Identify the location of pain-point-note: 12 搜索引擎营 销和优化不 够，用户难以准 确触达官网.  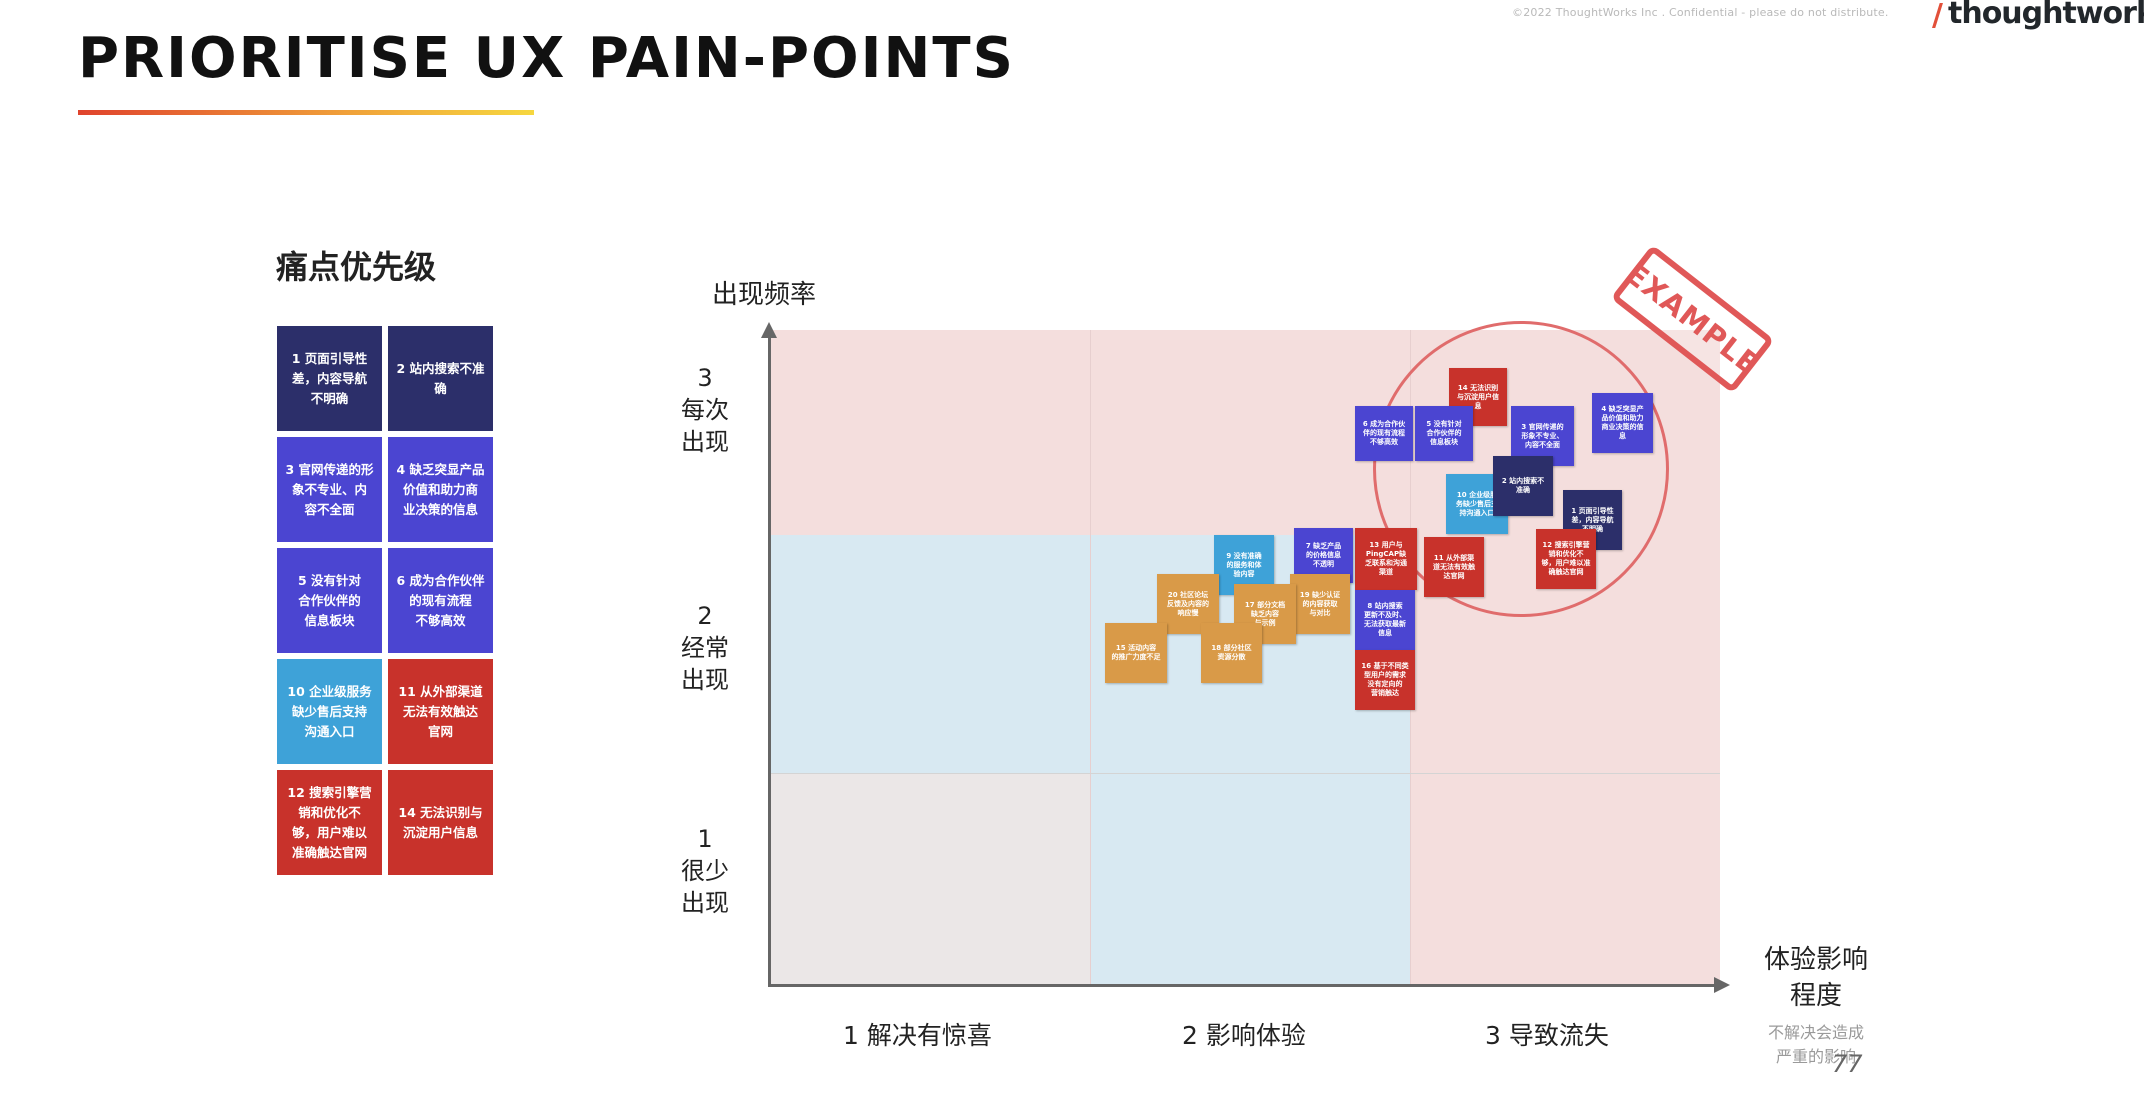
(1566, 559).